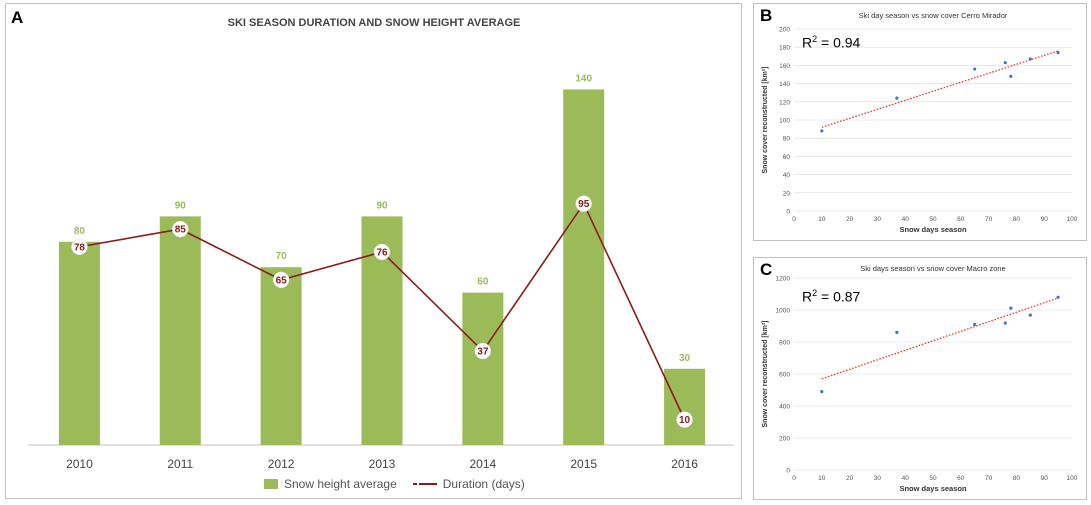 The width and height of the screenshot is (1091, 505). What do you see at coordinates (483, 282) in the screenshot?
I see `bar-label-2014: 60` at bounding box center [483, 282].